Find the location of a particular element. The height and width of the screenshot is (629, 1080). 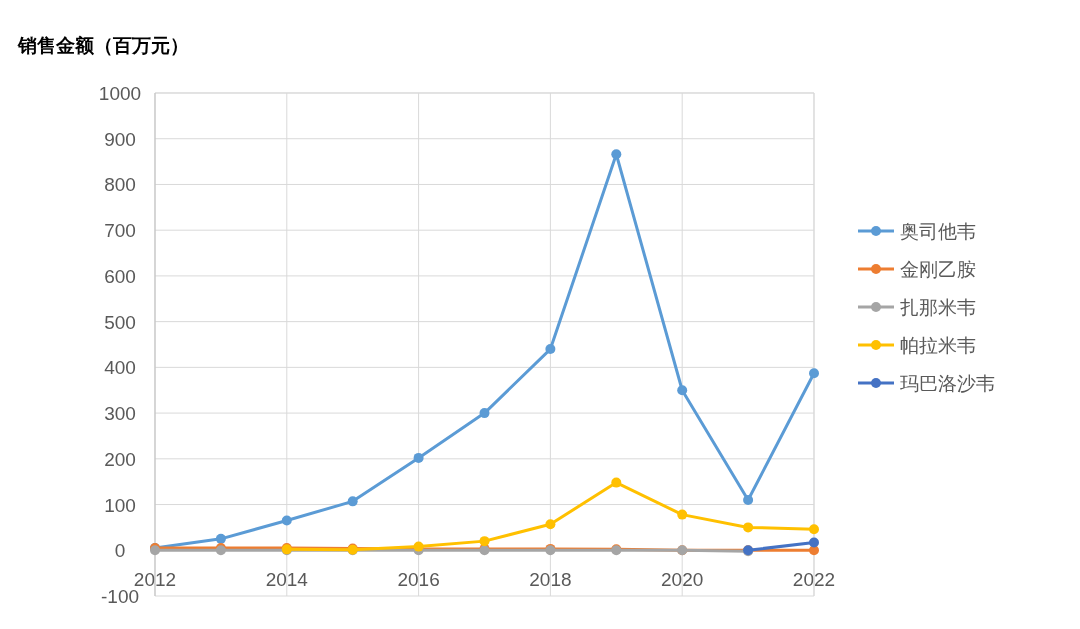

legend-label: 金刚乙胺 is located at coordinates (938, 269).